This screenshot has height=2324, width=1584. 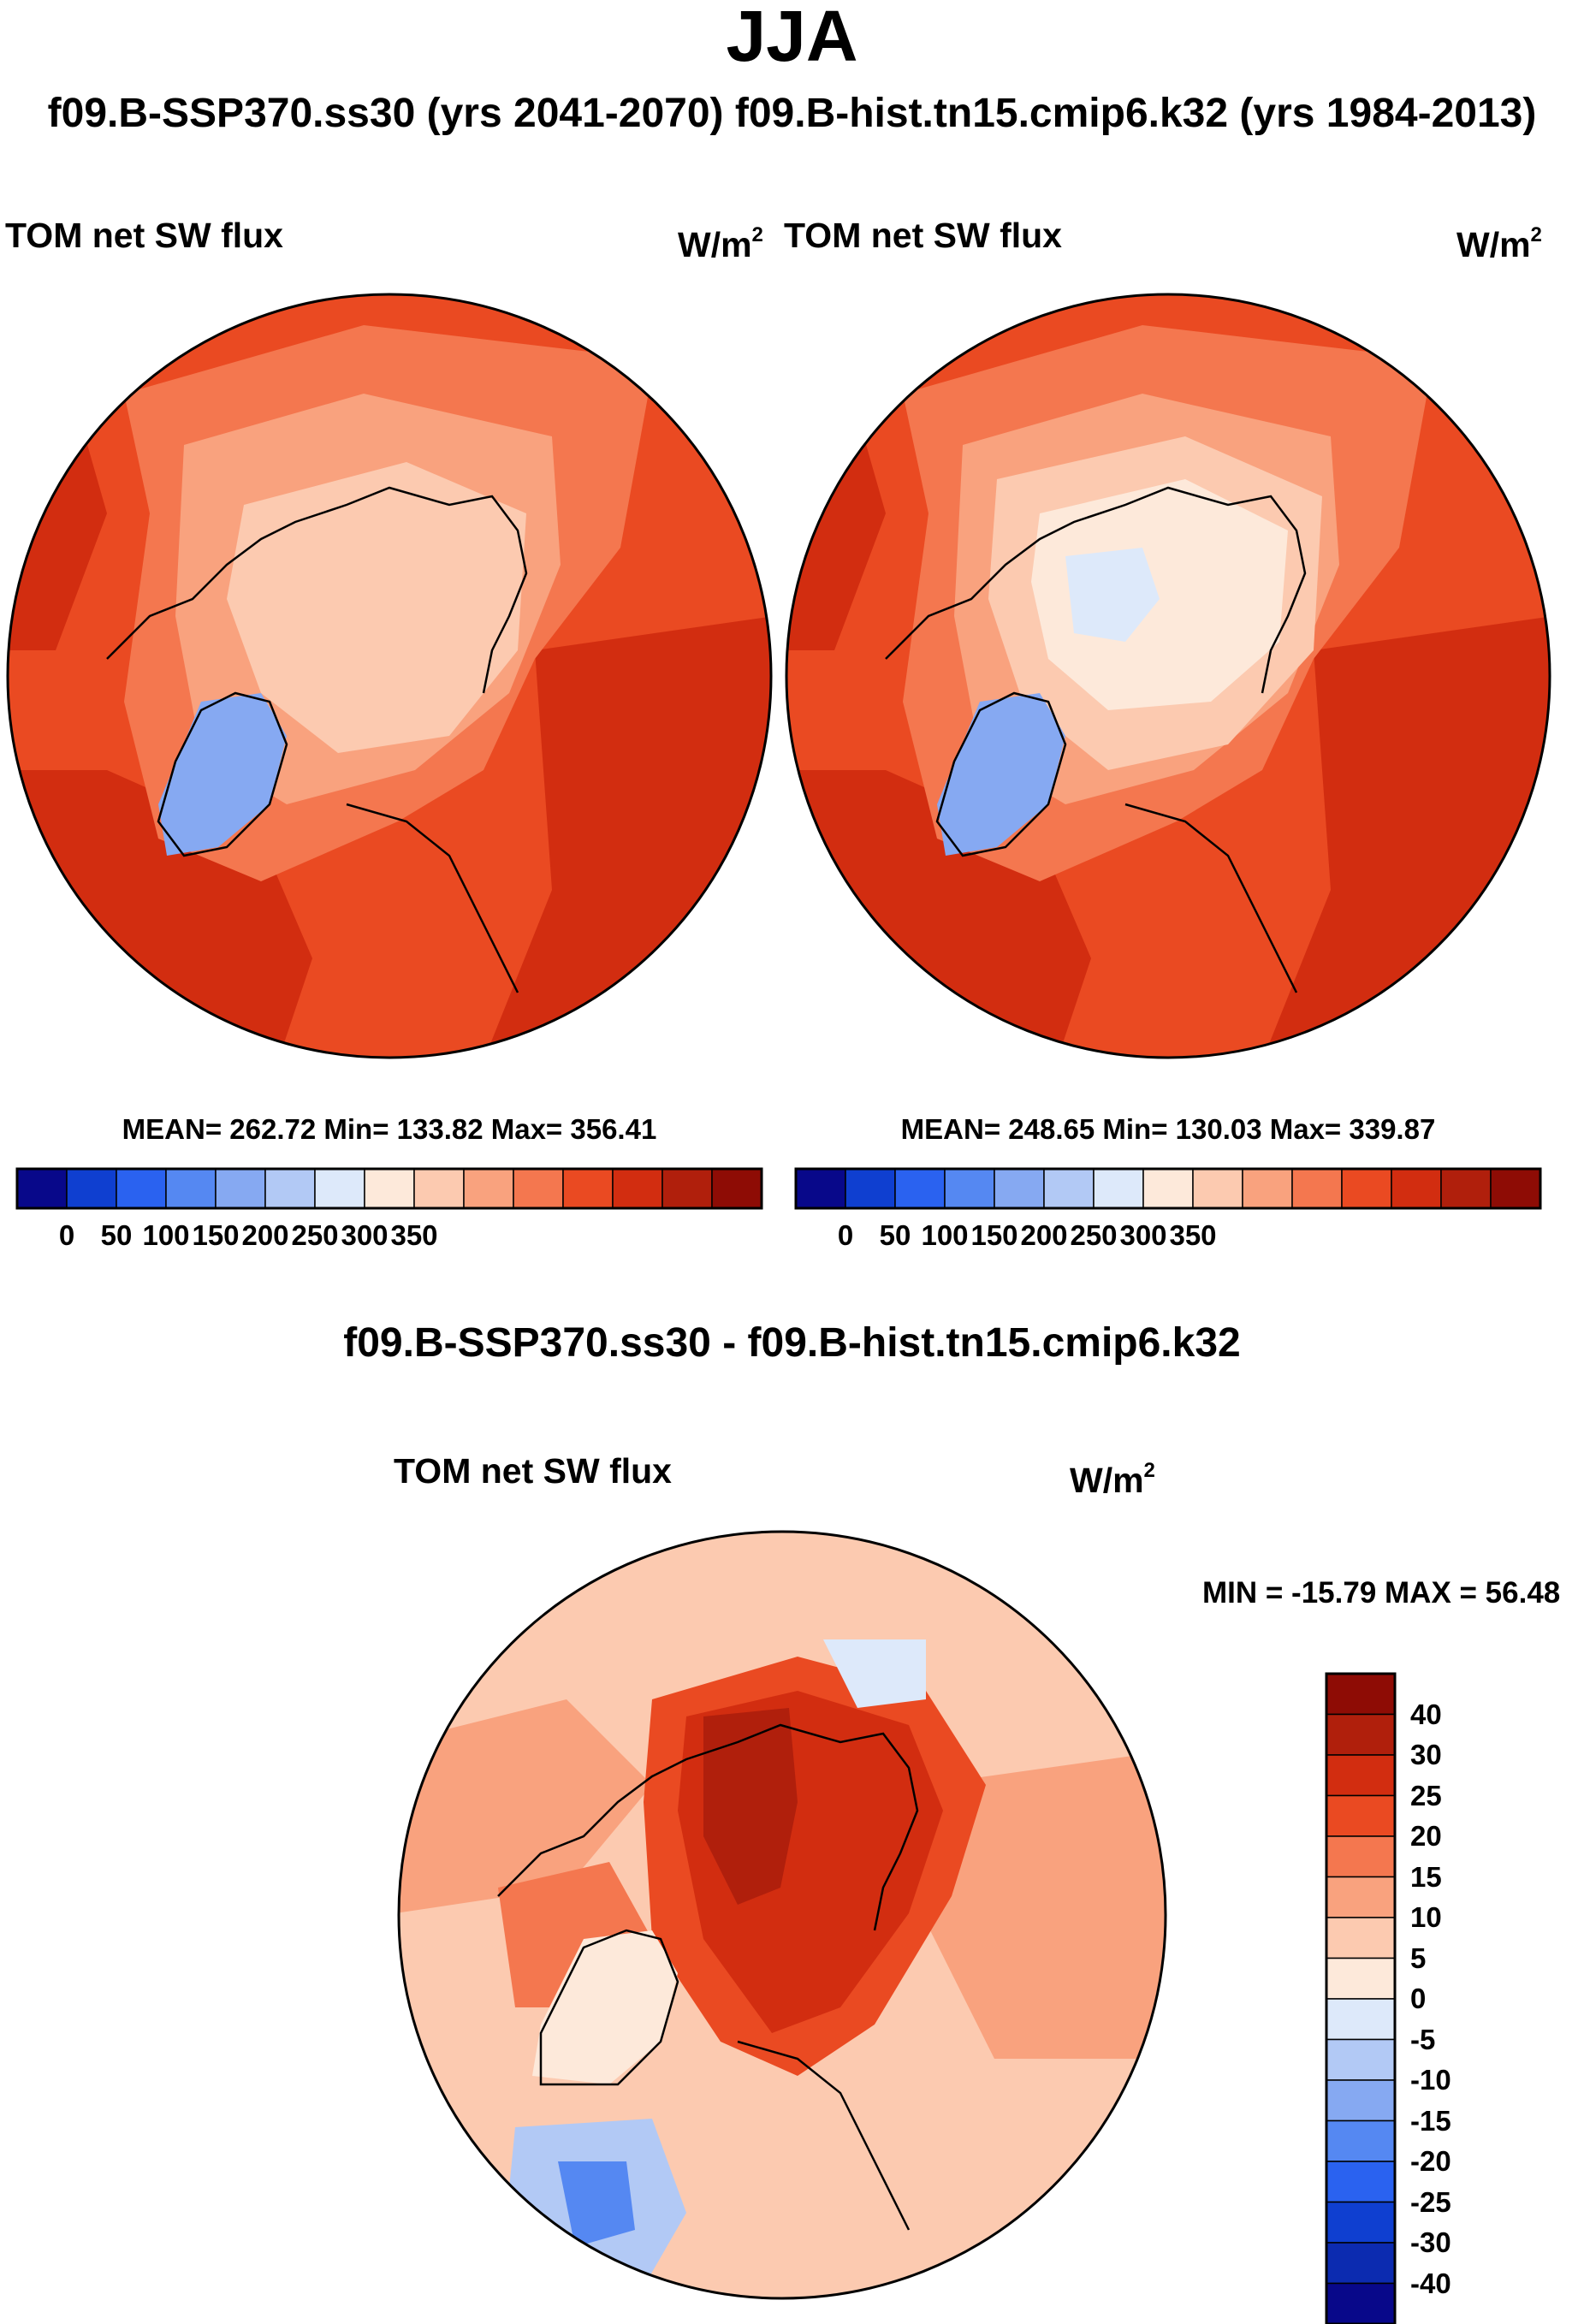 I want to click on colorbar-panel1-tick-label: 350, so click(x=414, y=1235).